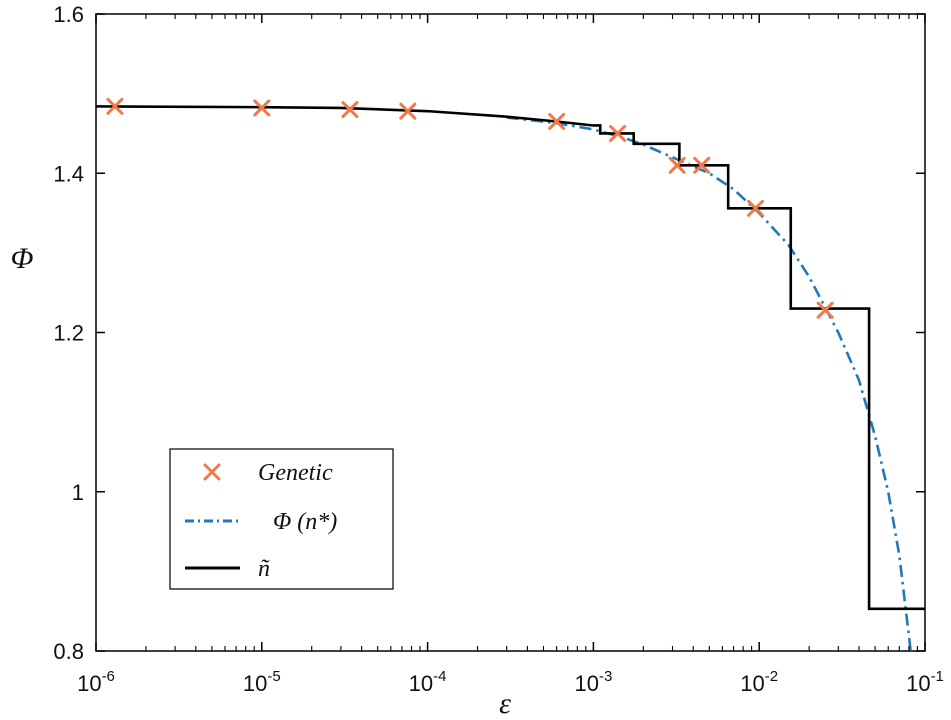 Image resolution: width=951 pixels, height=720 pixels. Describe the element at coordinates (22, 258) in the screenshot. I see `y-axis-label: Φ` at that location.